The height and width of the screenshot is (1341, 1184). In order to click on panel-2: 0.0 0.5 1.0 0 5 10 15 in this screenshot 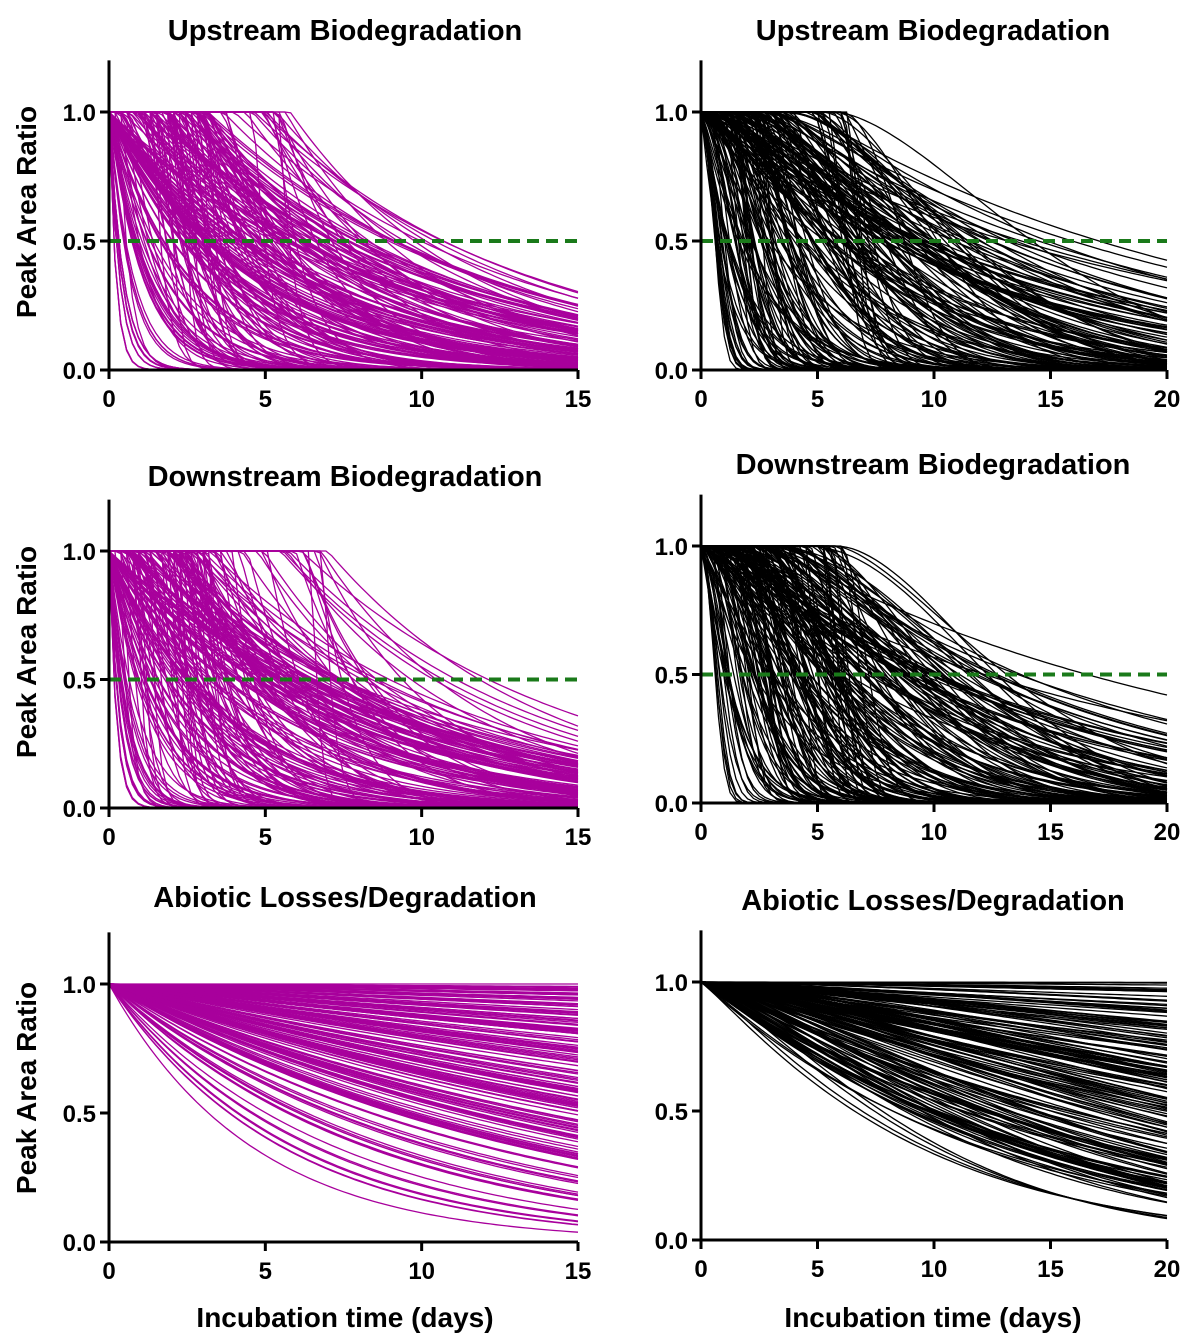, I will do `click(327, 675)`.